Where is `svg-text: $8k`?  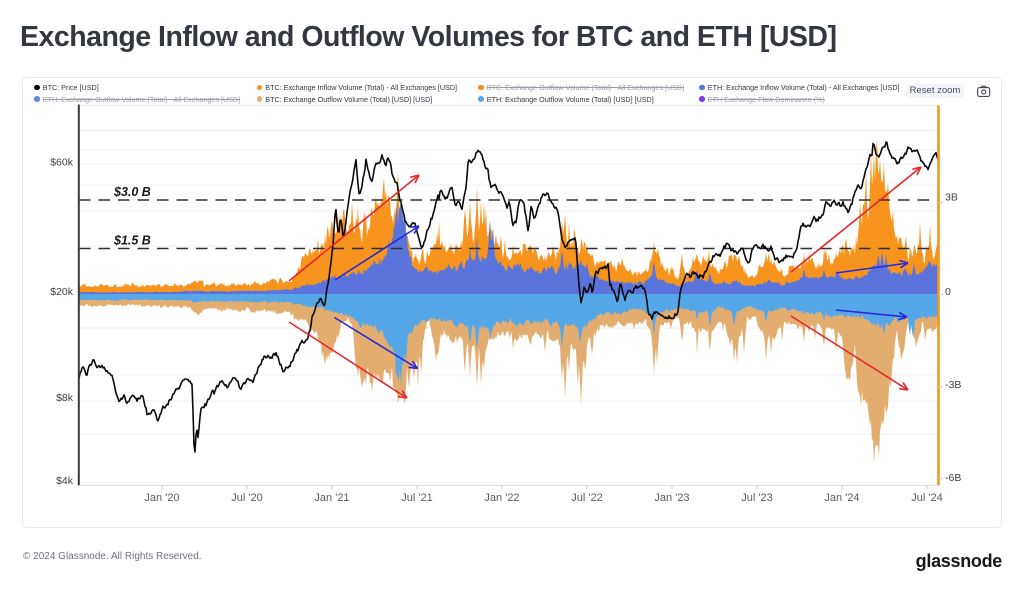
svg-text: $8k is located at coordinates (65, 398).